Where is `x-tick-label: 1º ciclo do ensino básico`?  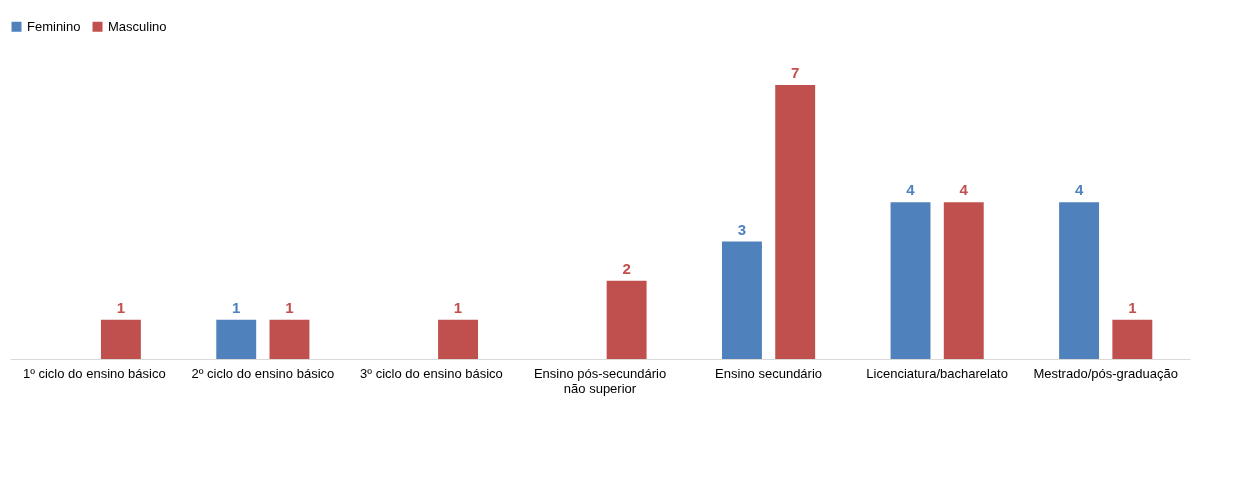
x-tick-label: 1º ciclo do ensino básico is located at coordinates (94, 373).